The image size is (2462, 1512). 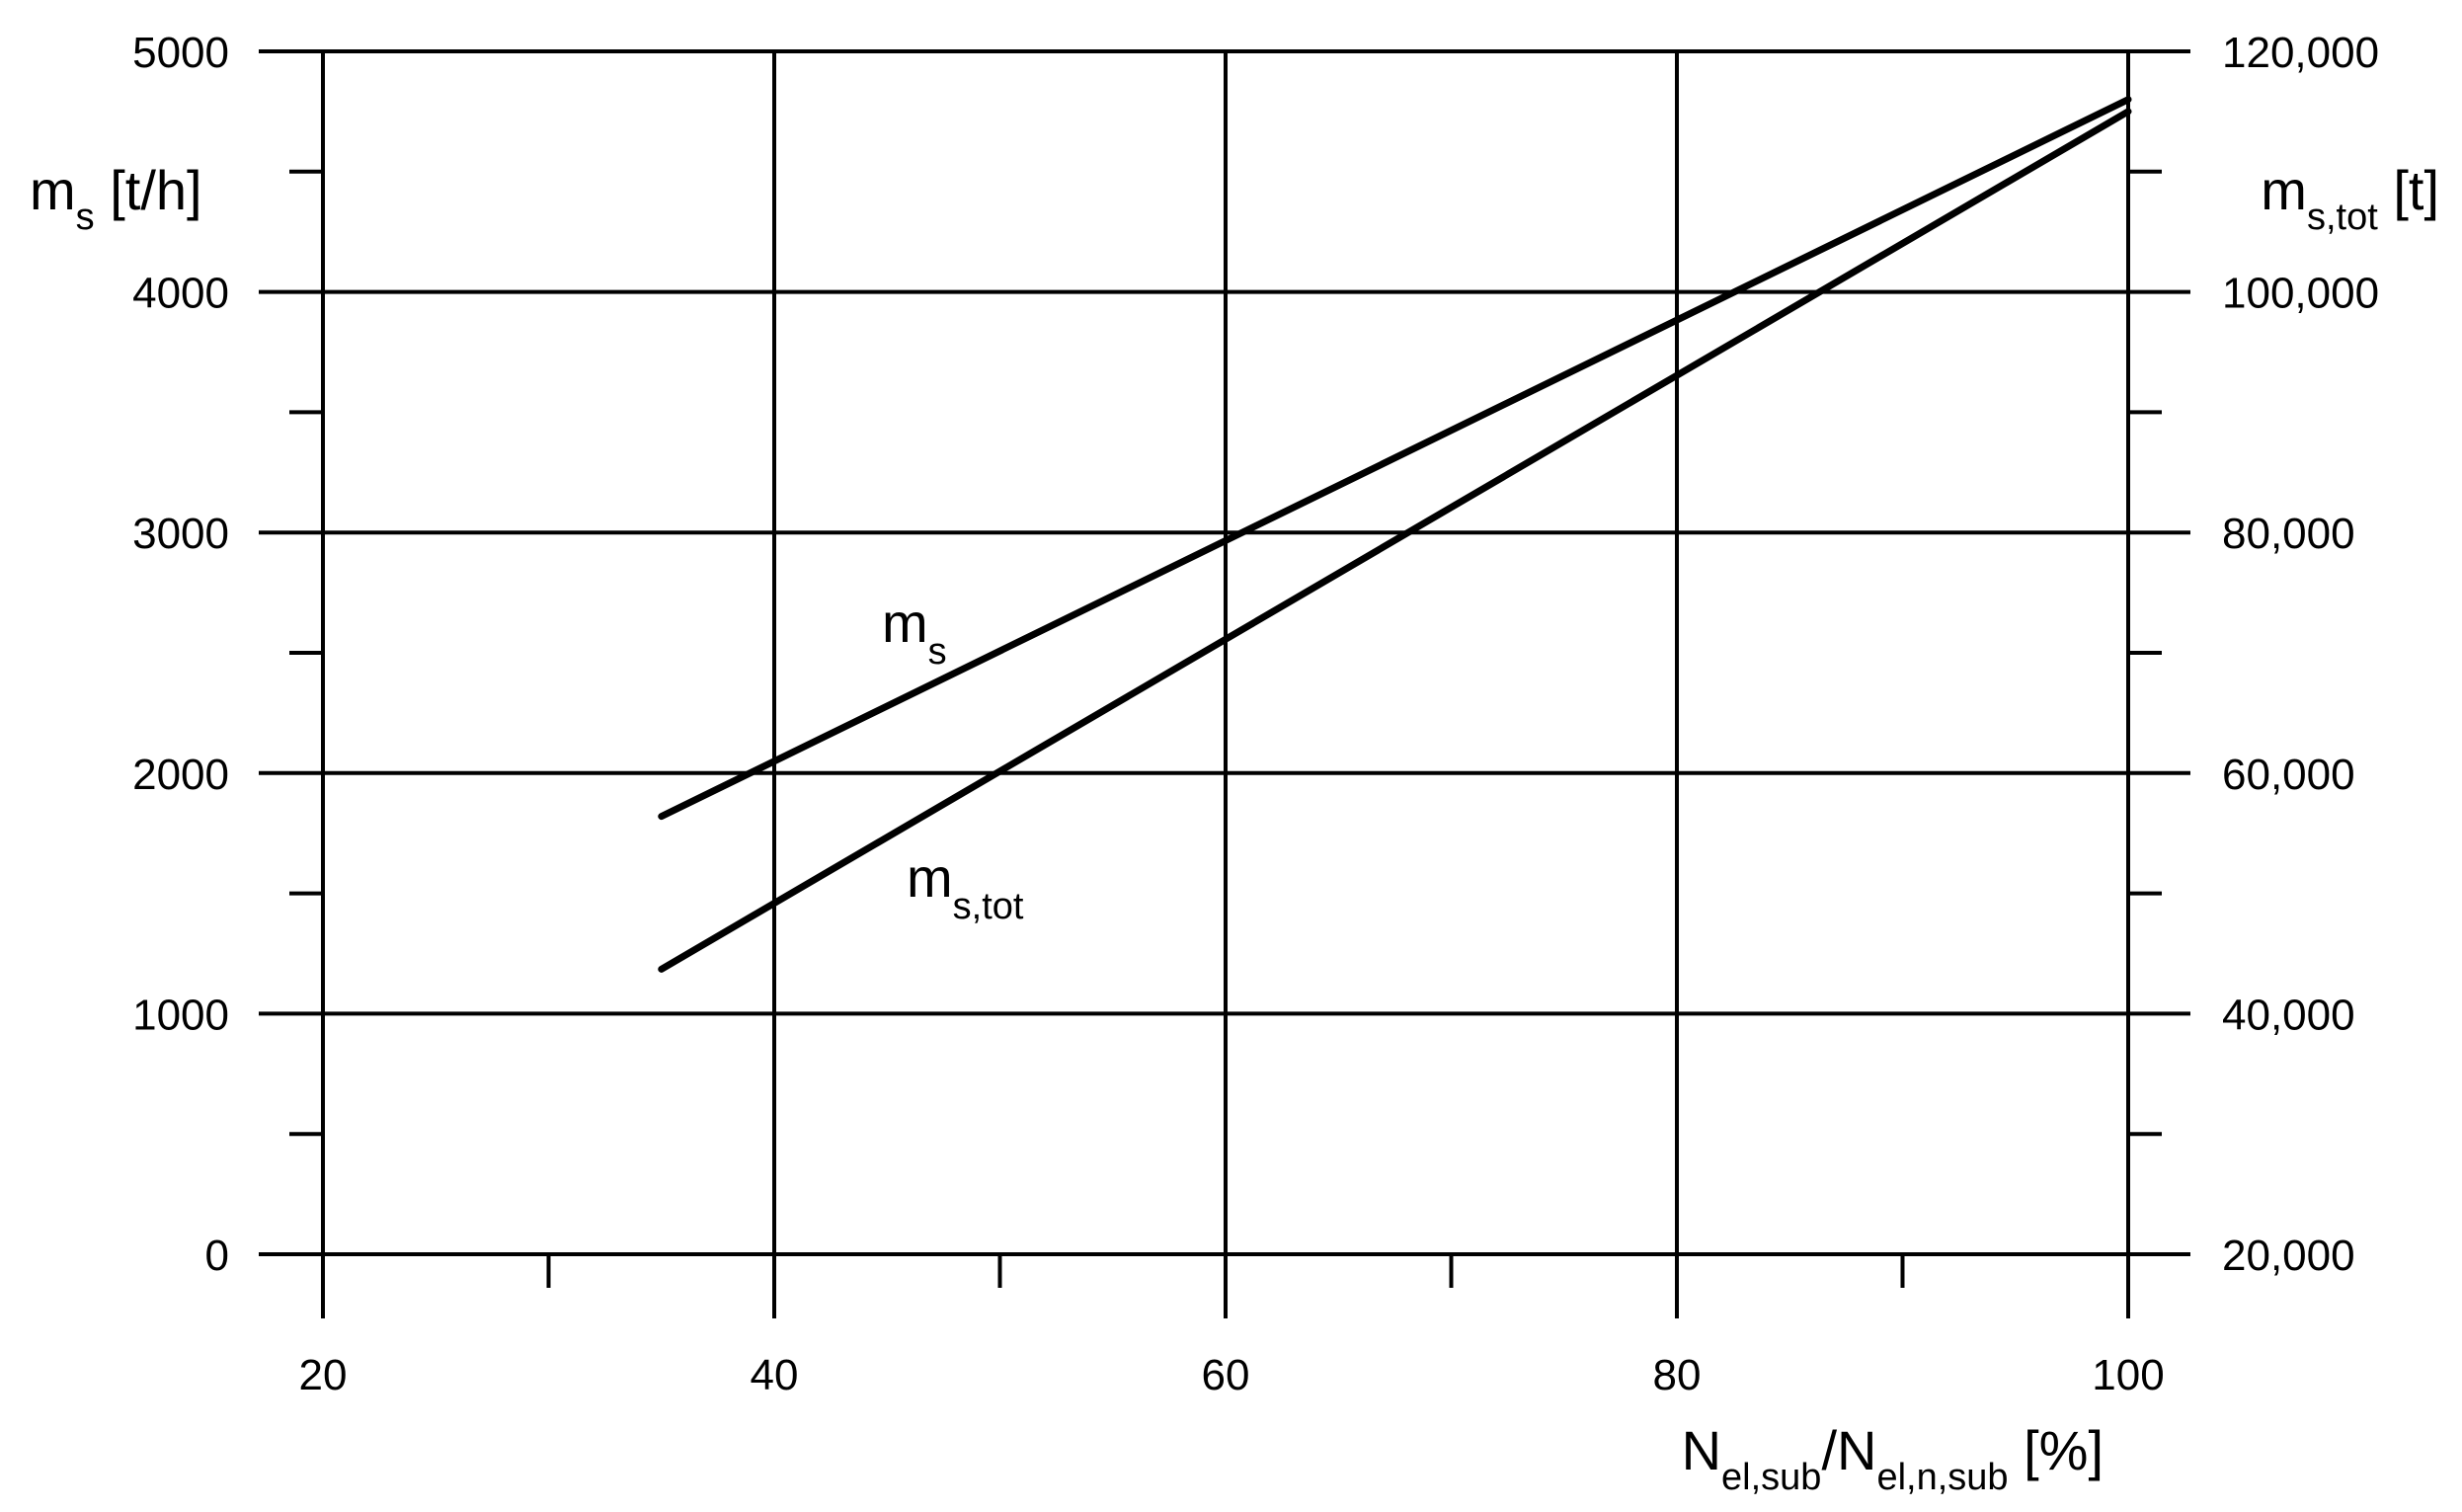 What do you see at coordinates (1893, 1459) in the screenshot?
I see `x-axis-label: Nel,sub/Nel,n,sub [%]` at bounding box center [1893, 1459].